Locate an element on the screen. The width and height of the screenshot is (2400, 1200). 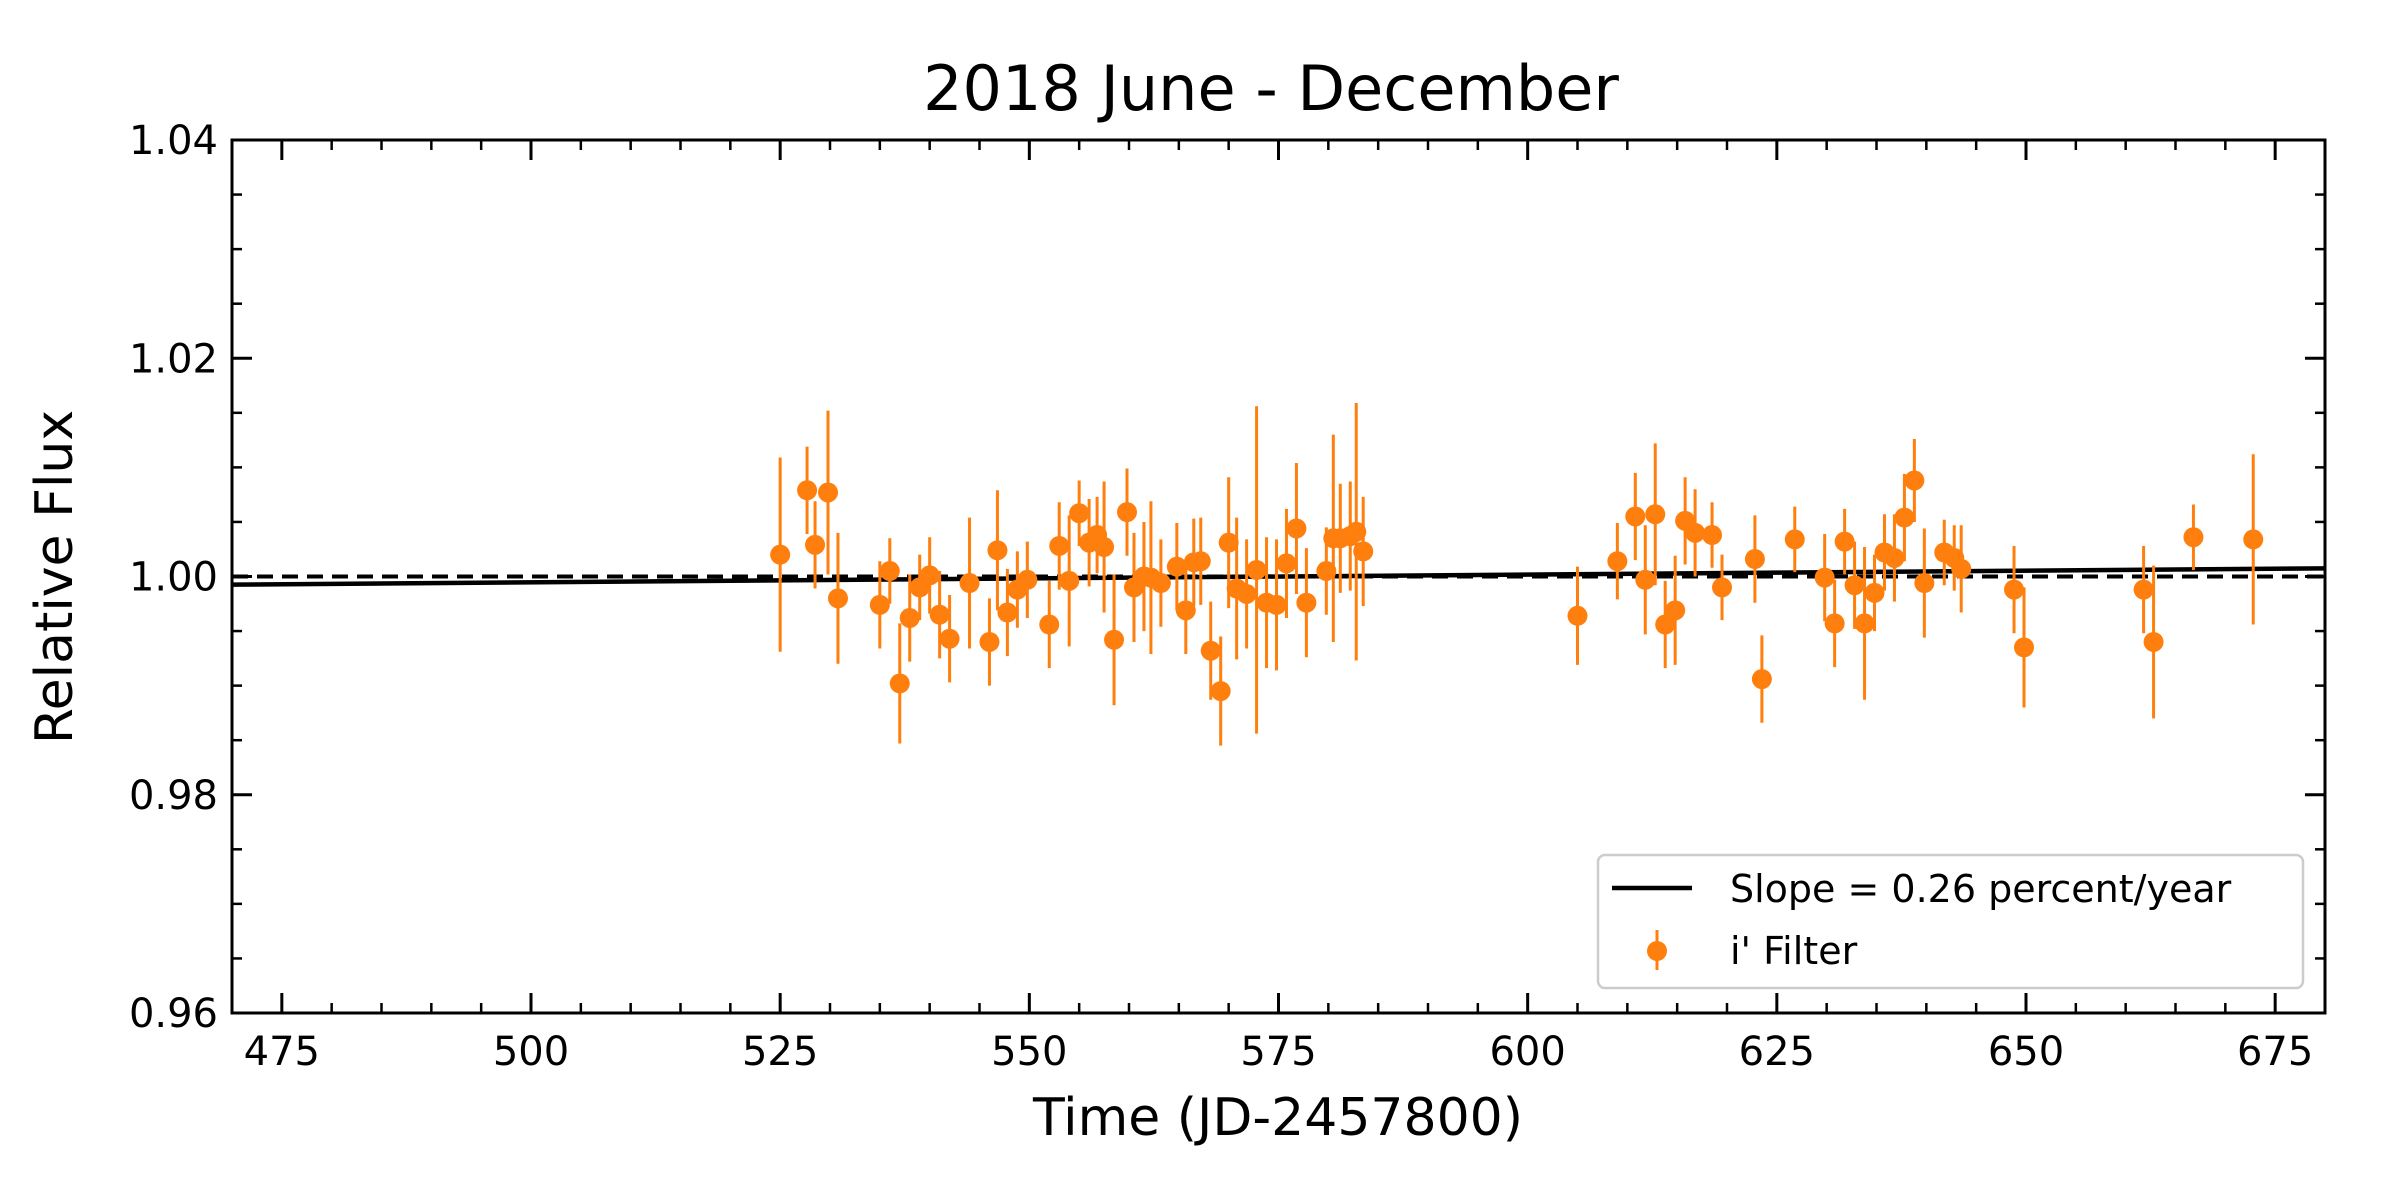
x-tick-label: 525 is located at coordinates (780, 1052).